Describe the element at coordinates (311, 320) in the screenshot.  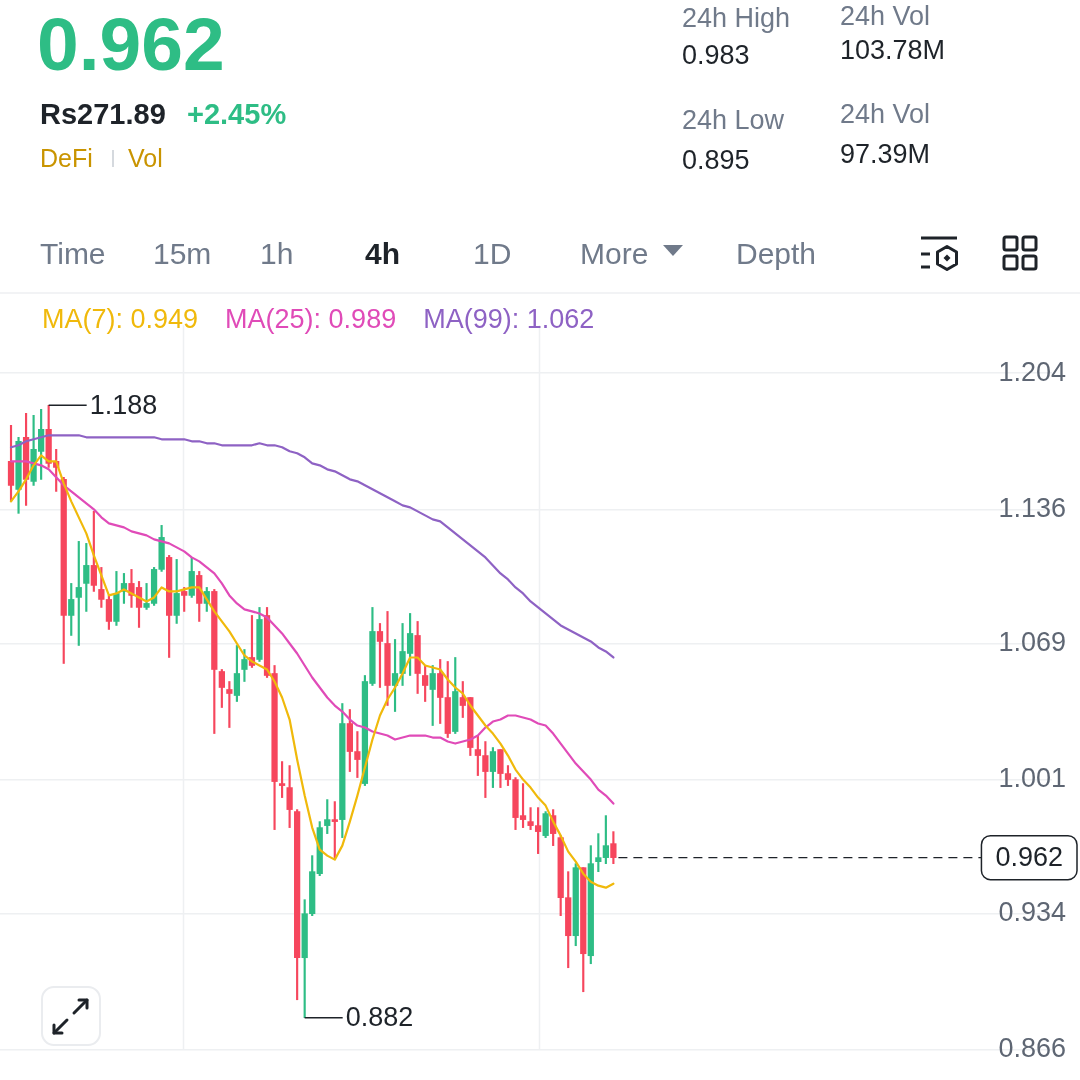
I see `text: MA(25): 0.989` at that location.